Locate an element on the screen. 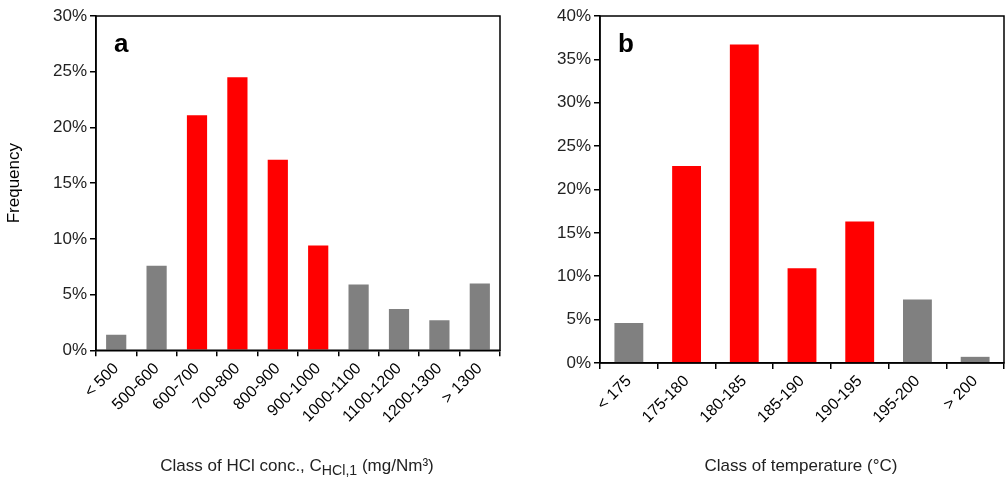  y-axis-title: Frequency is located at coordinates (13, 183).